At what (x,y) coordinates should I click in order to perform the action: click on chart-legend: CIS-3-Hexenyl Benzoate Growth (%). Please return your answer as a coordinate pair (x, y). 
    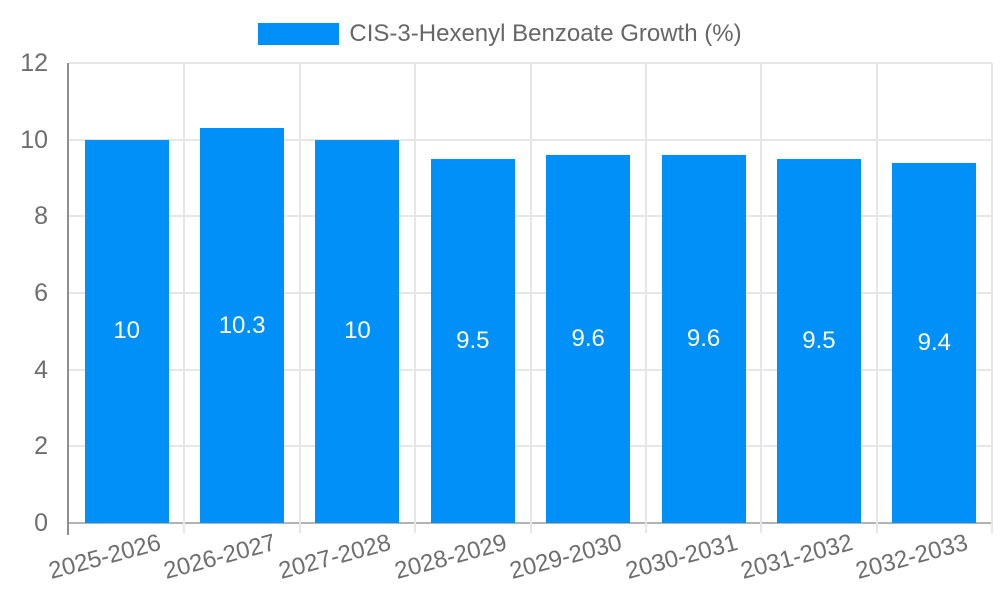
    Looking at the image, I should click on (500, 34).